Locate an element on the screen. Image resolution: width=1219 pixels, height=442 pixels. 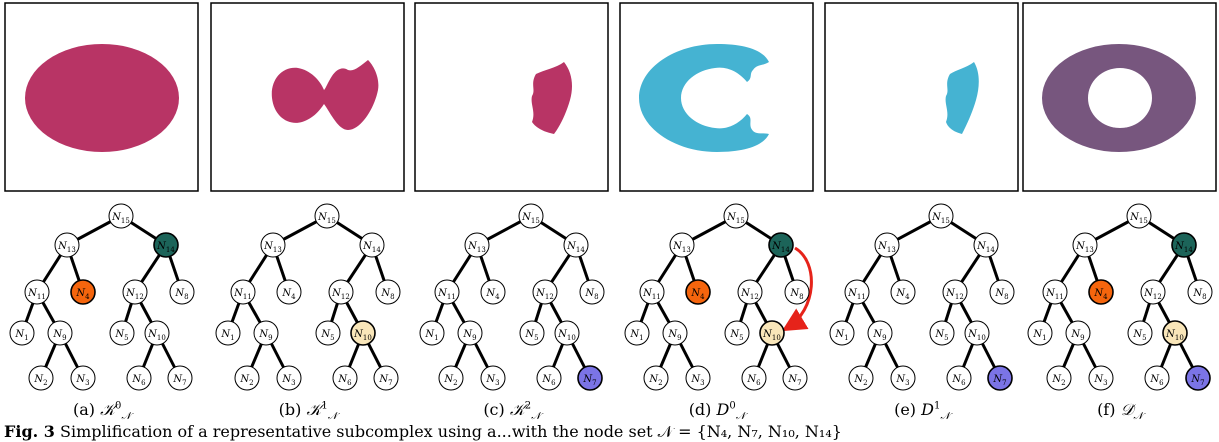
small-region is located at coordinates (551, 98).